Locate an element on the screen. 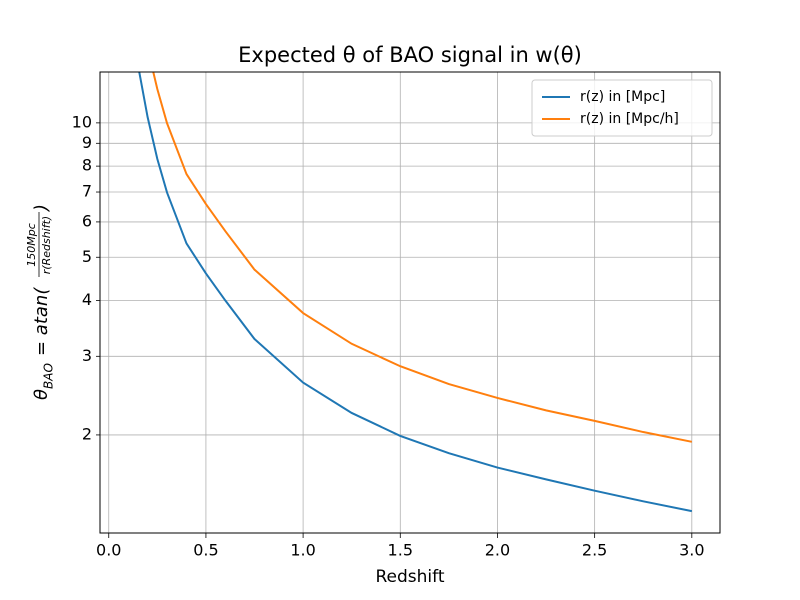 The height and width of the screenshot is (600, 800). legend-box is located at coordinates (622, 108).